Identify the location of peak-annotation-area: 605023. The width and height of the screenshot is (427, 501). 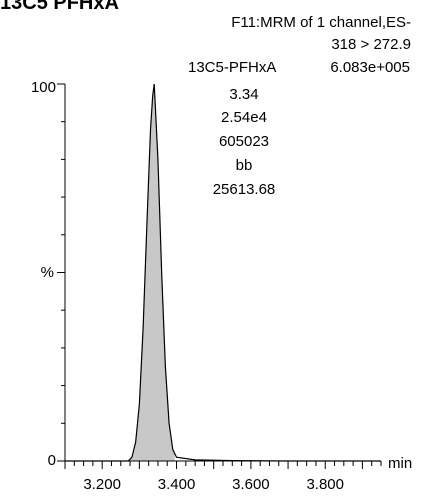
(244, 141).